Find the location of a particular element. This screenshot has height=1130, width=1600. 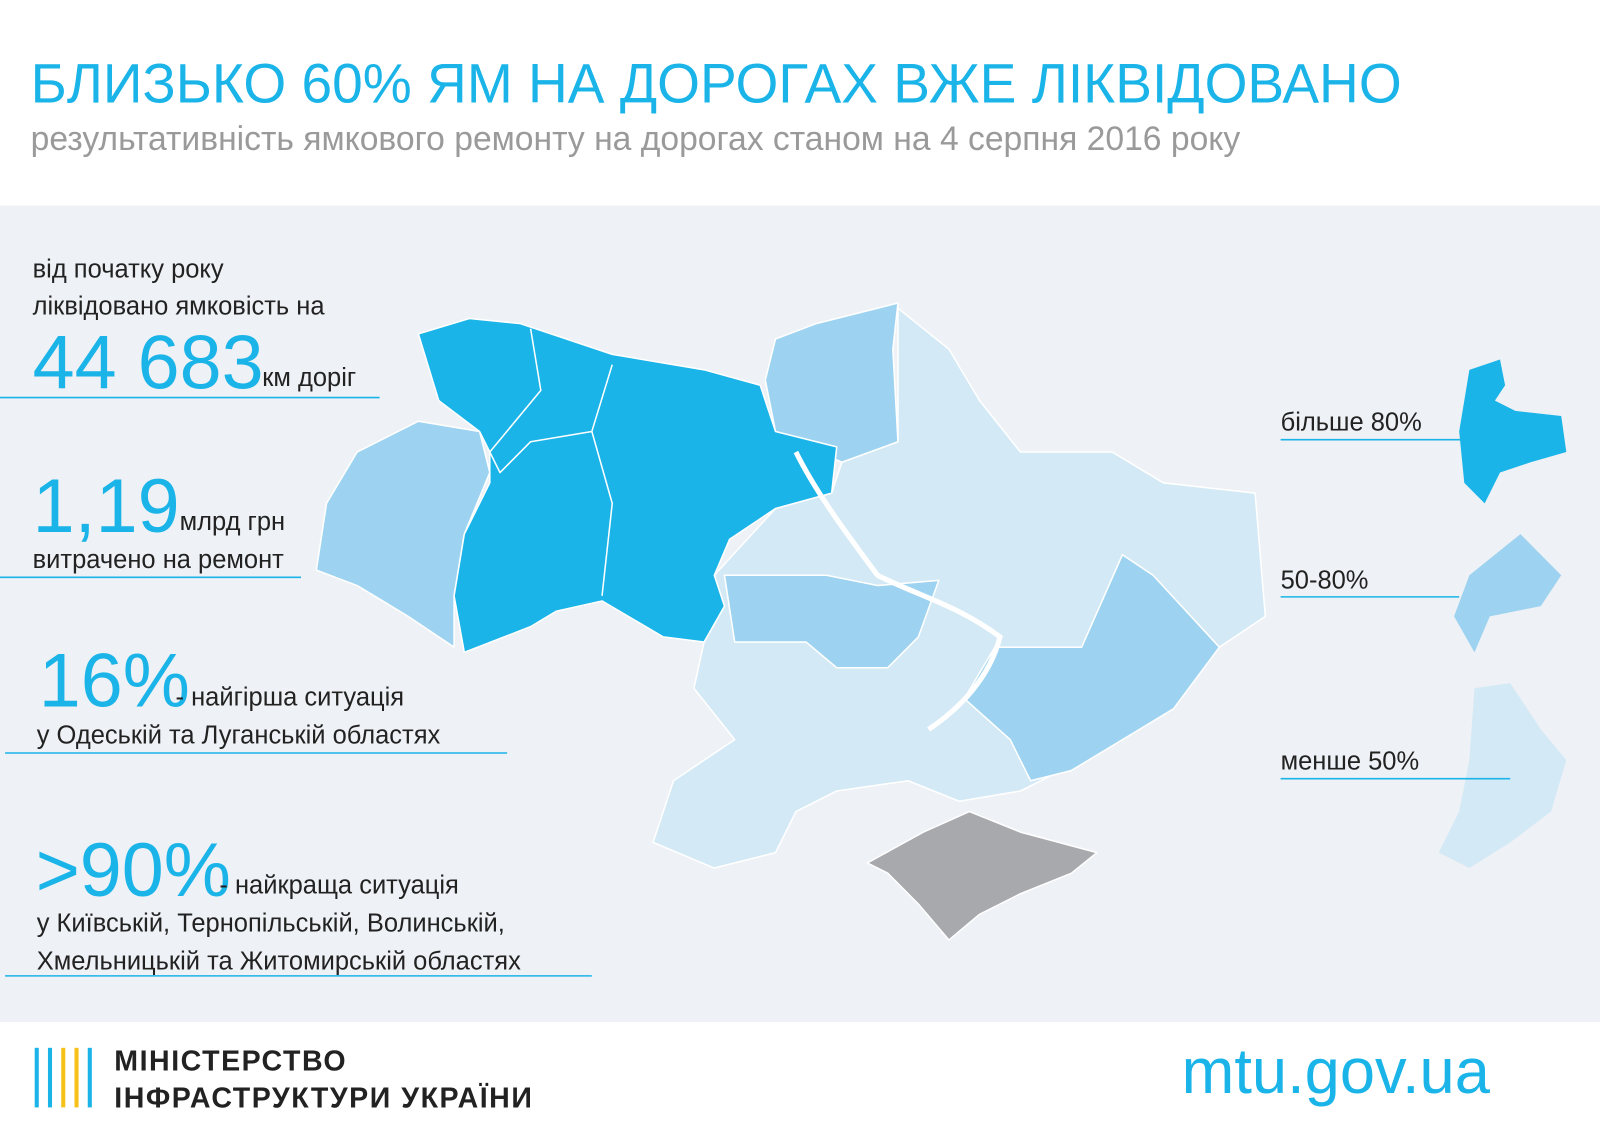

ministry-name: МІНІСТЕРСТВО is located at coordinates (230, 1061).